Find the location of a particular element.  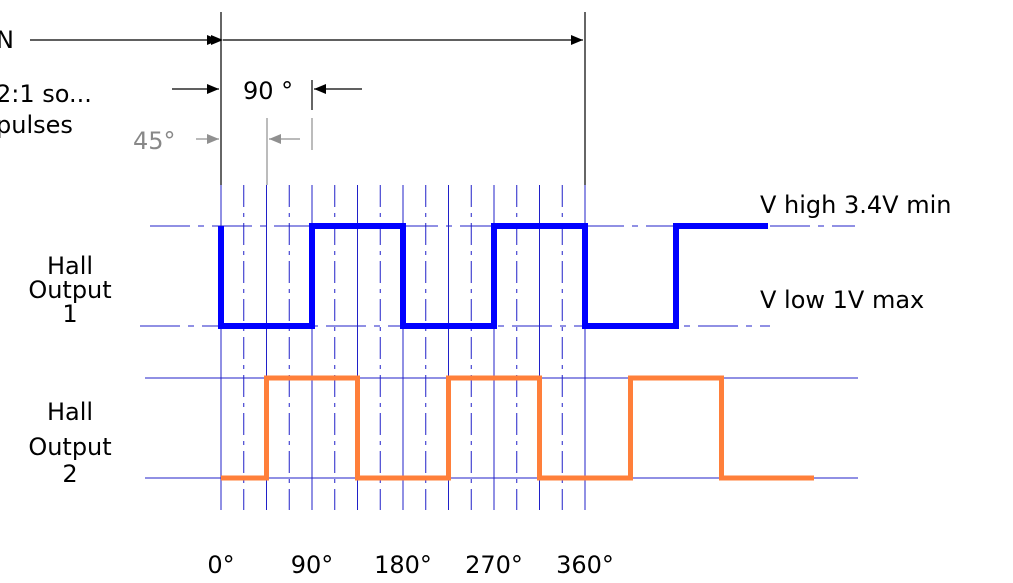

hall1-label-line1: Hall is located at coordinates (70, 266).